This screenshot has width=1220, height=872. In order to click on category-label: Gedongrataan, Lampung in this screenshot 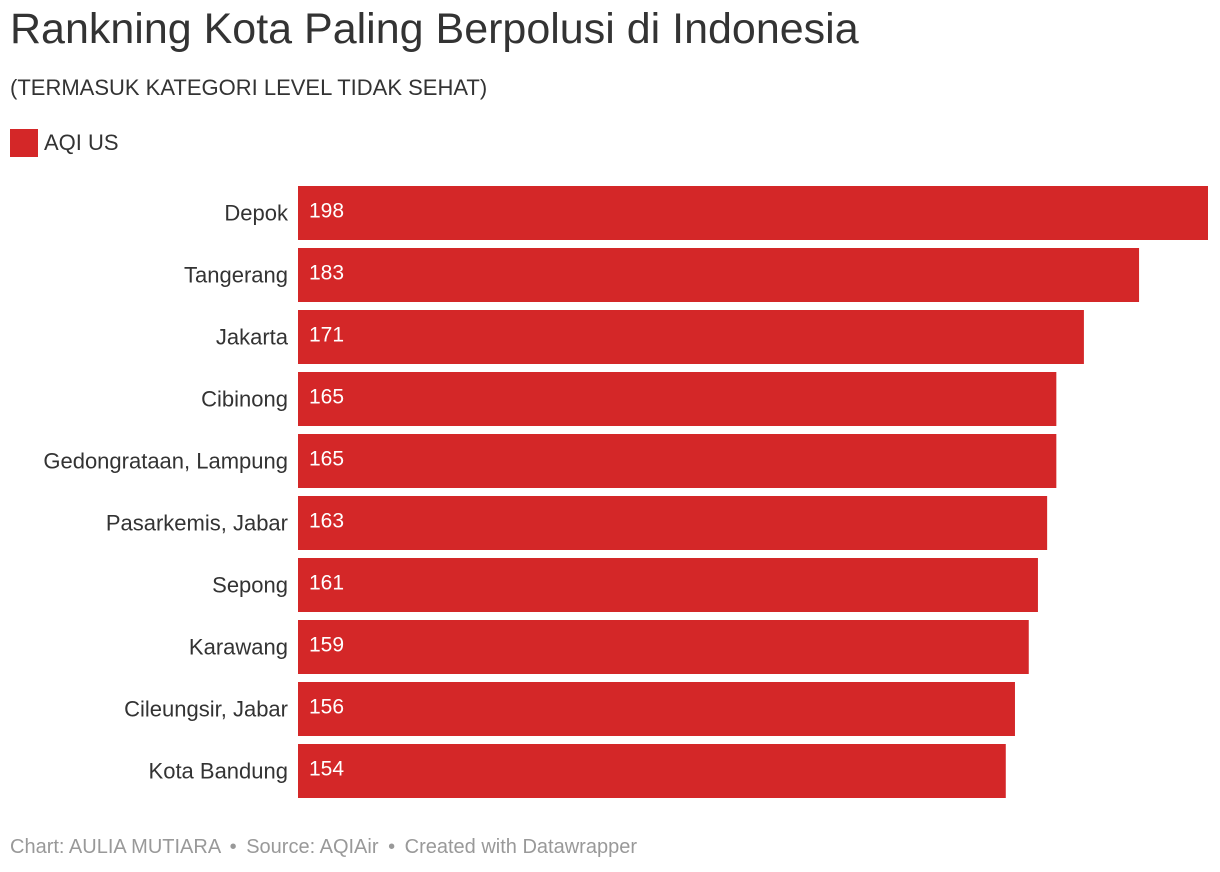, I will do `click(165, 461)`.